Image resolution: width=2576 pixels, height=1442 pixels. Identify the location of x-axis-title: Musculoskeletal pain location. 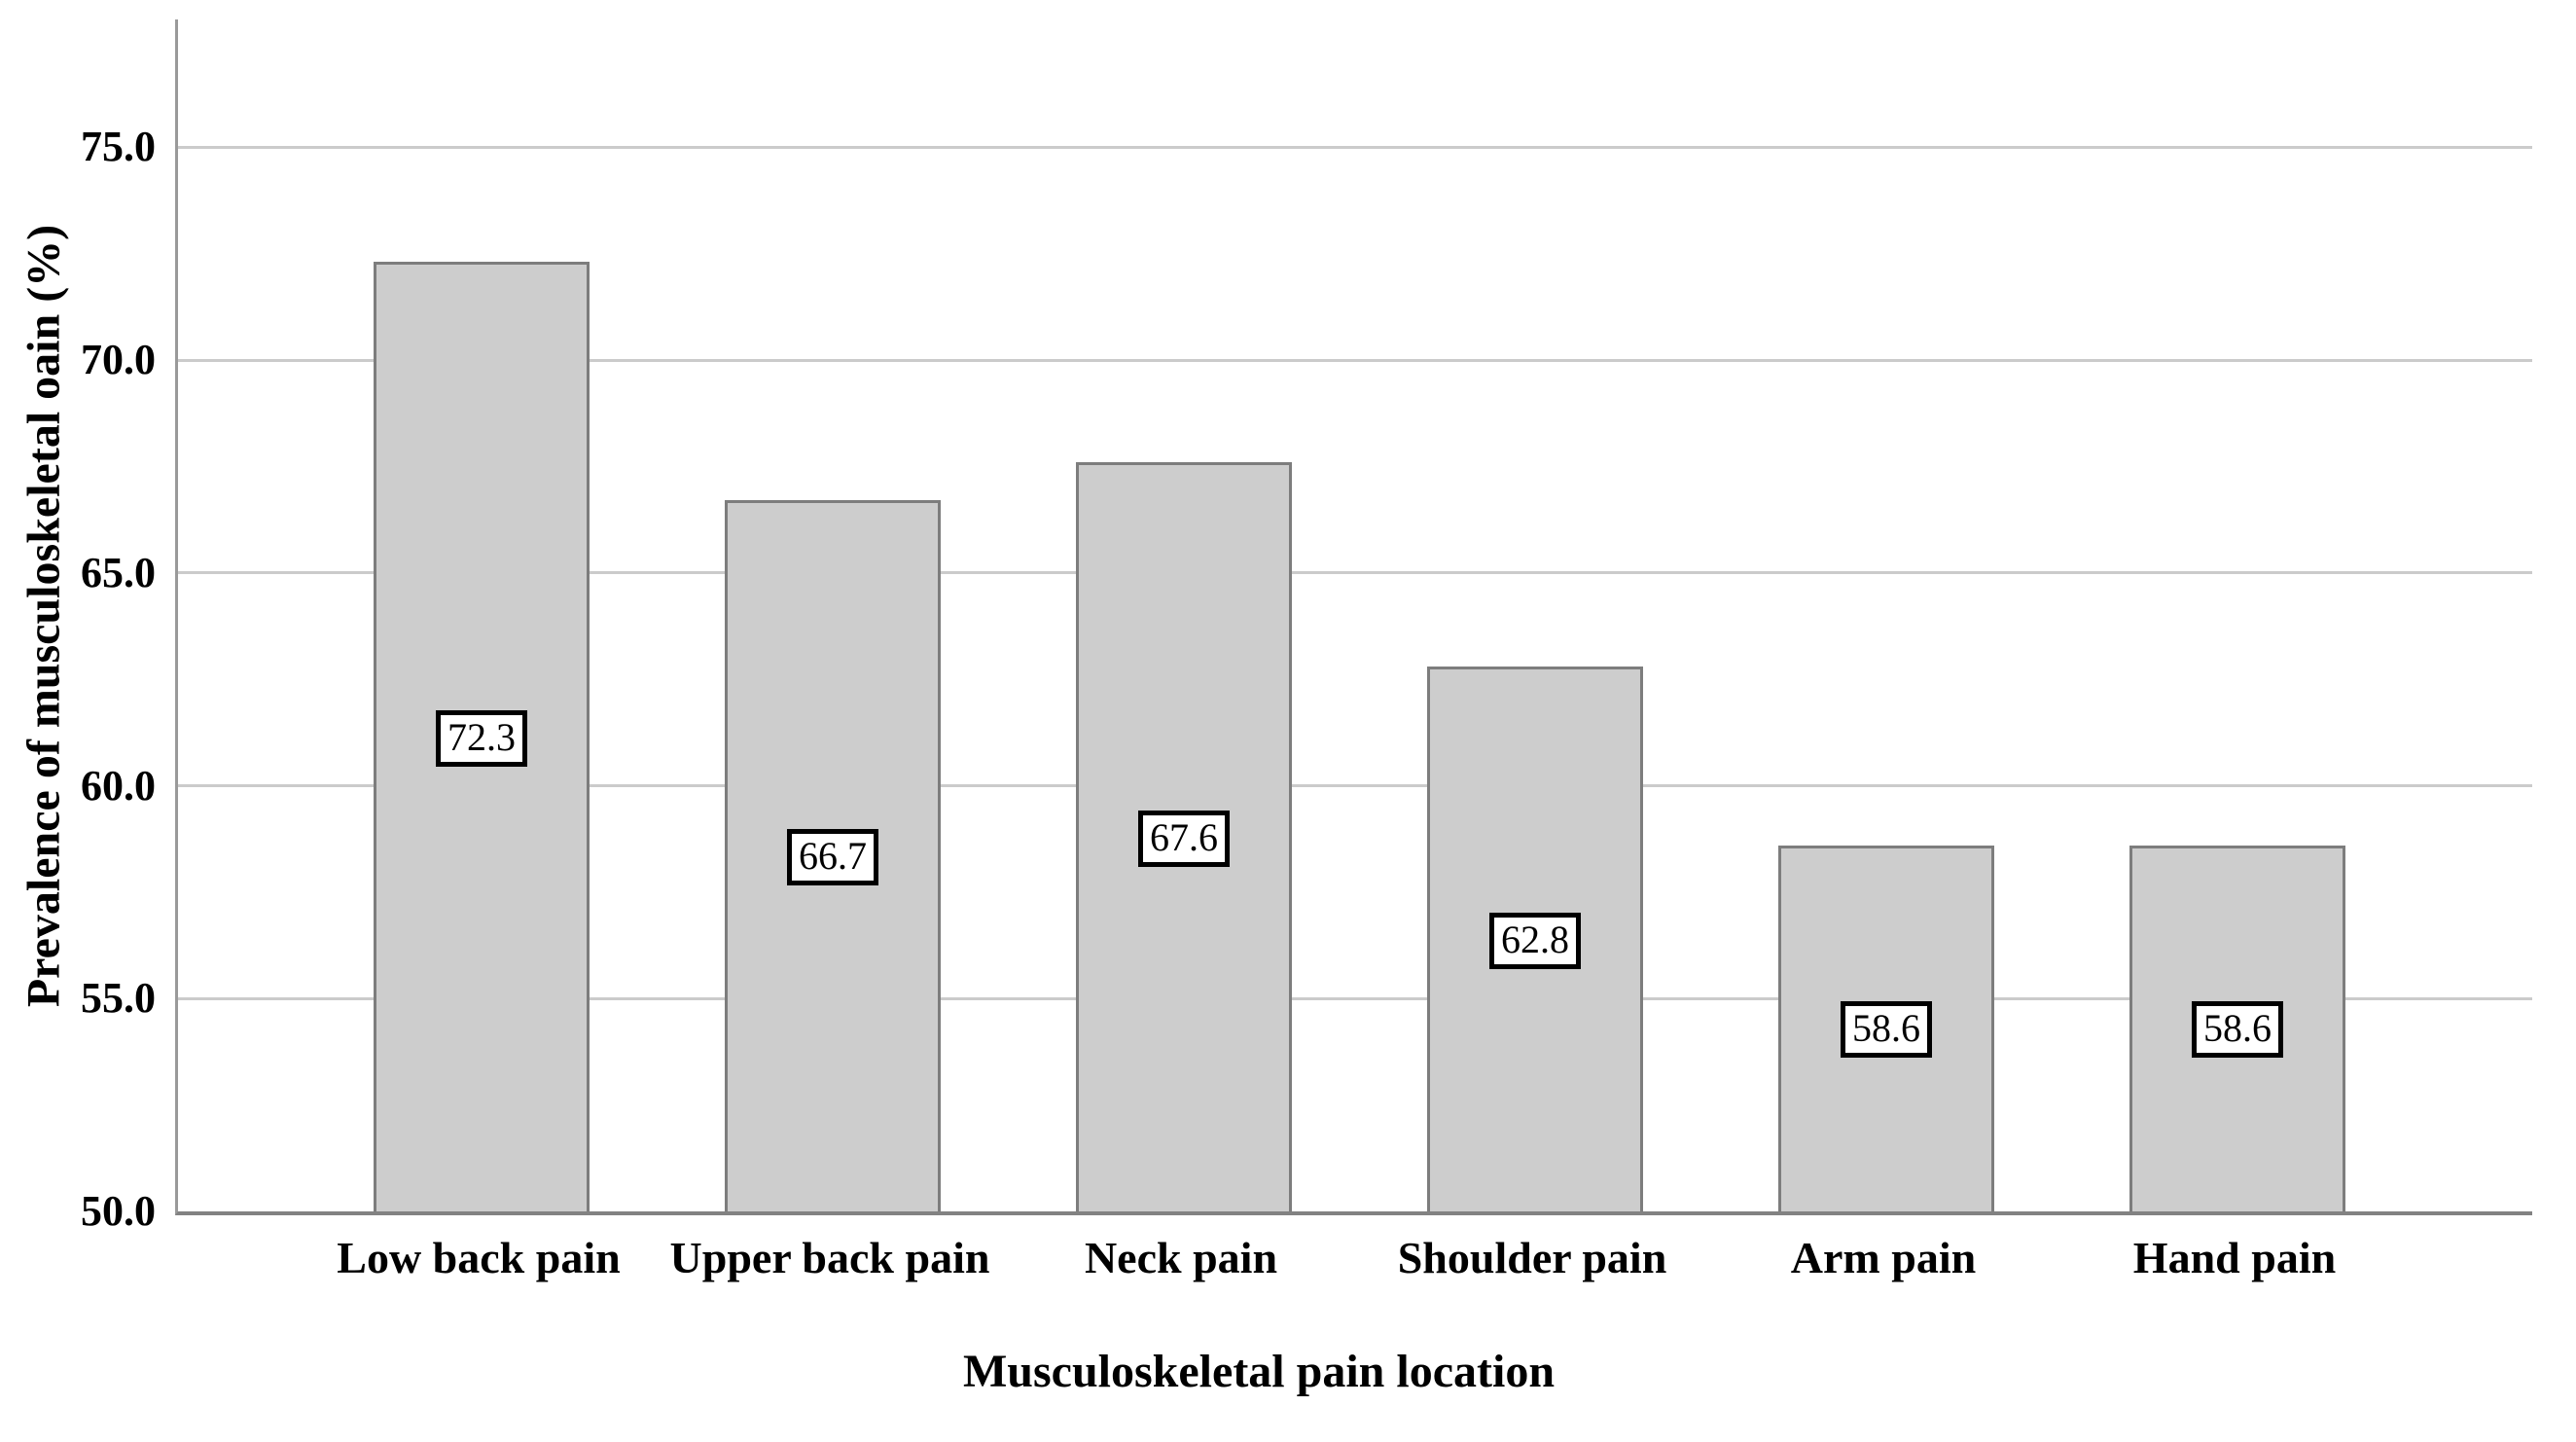
(1259, 1371).